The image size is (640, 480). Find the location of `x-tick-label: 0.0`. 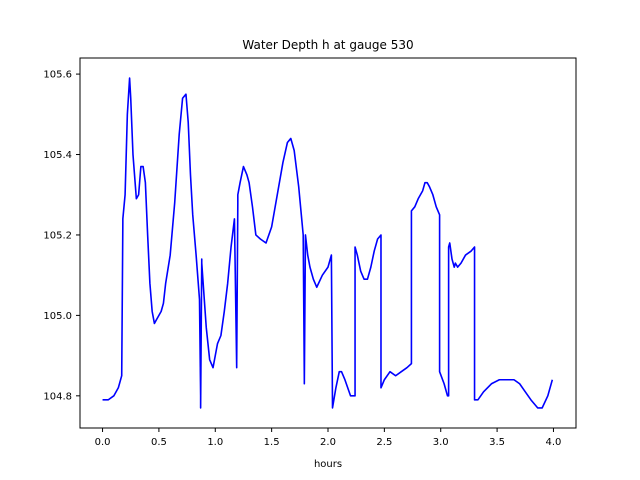

x-tick-label: 0.0 is located at coordinates (103, 442).